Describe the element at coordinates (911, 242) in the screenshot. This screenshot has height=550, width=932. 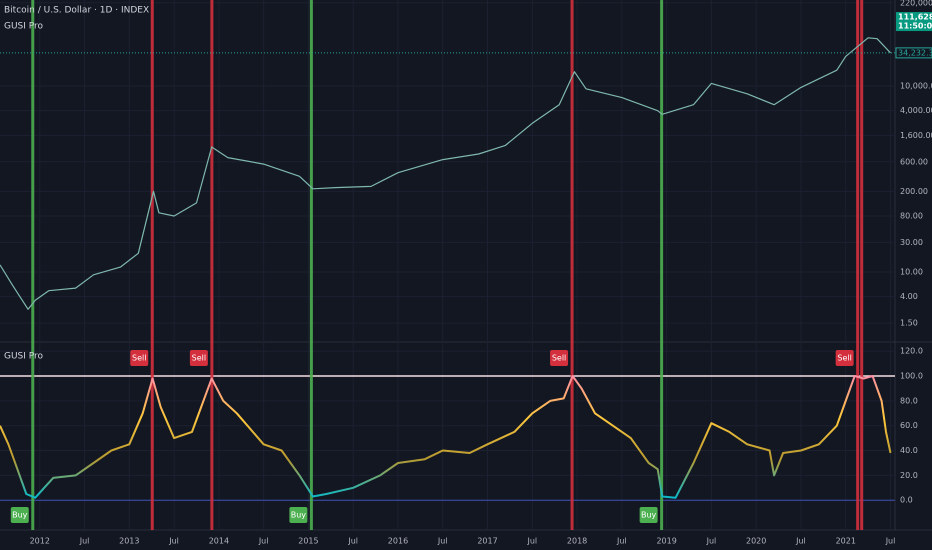
I see `y-tick-label: 30.00` at that location.